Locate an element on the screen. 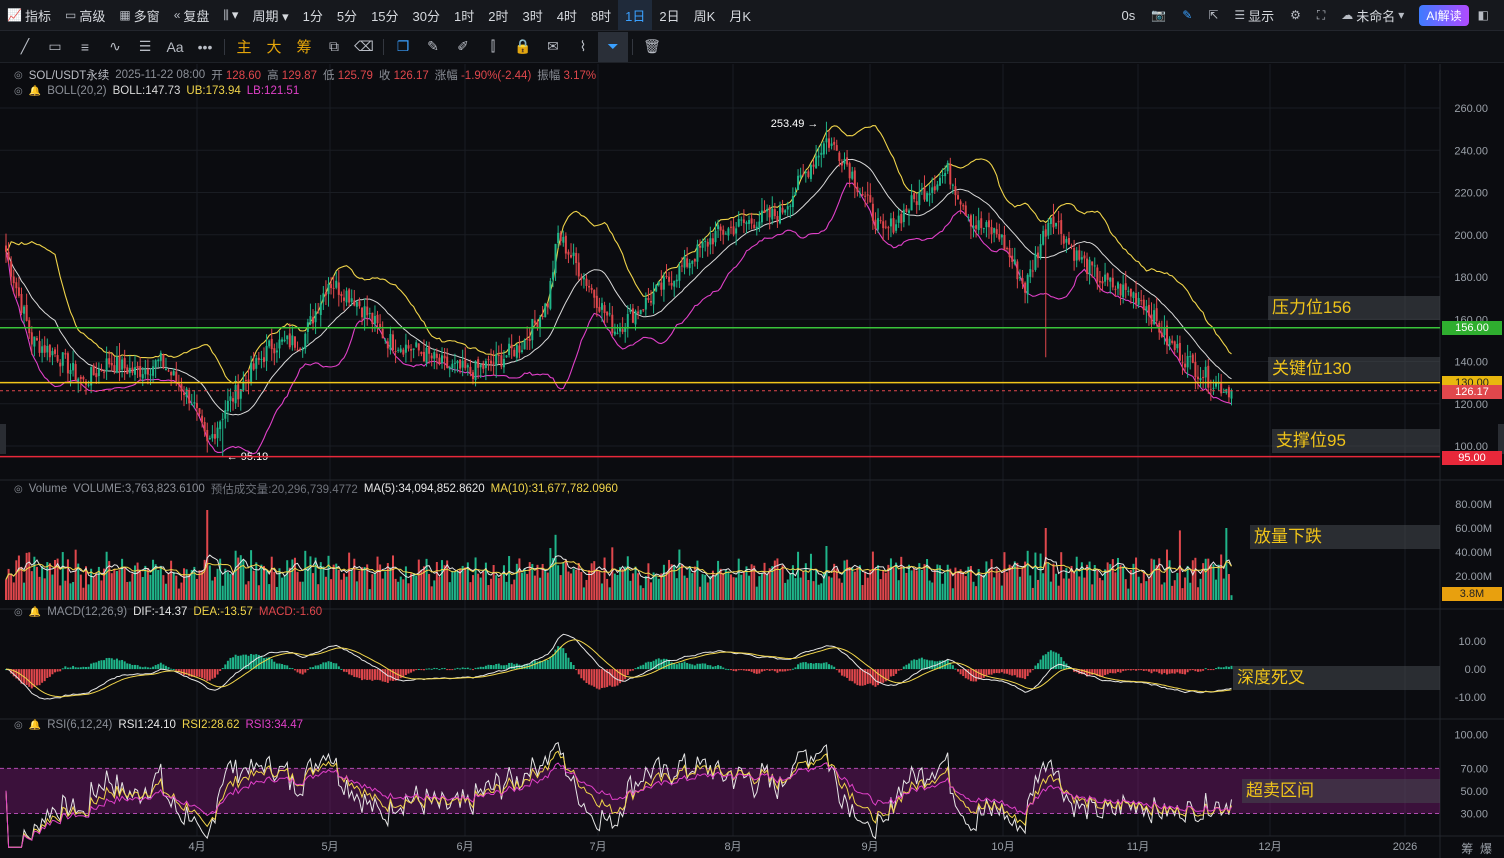 The height and width of the screenshot is (858, 1504). popout-icon: ⇱ is located at coordinates (1213, 15).